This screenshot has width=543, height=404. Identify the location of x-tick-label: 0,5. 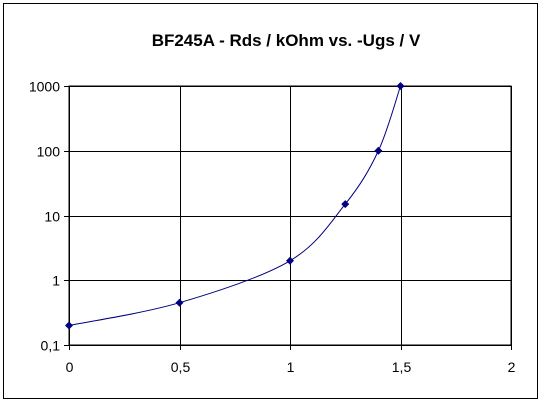
(181, 367).